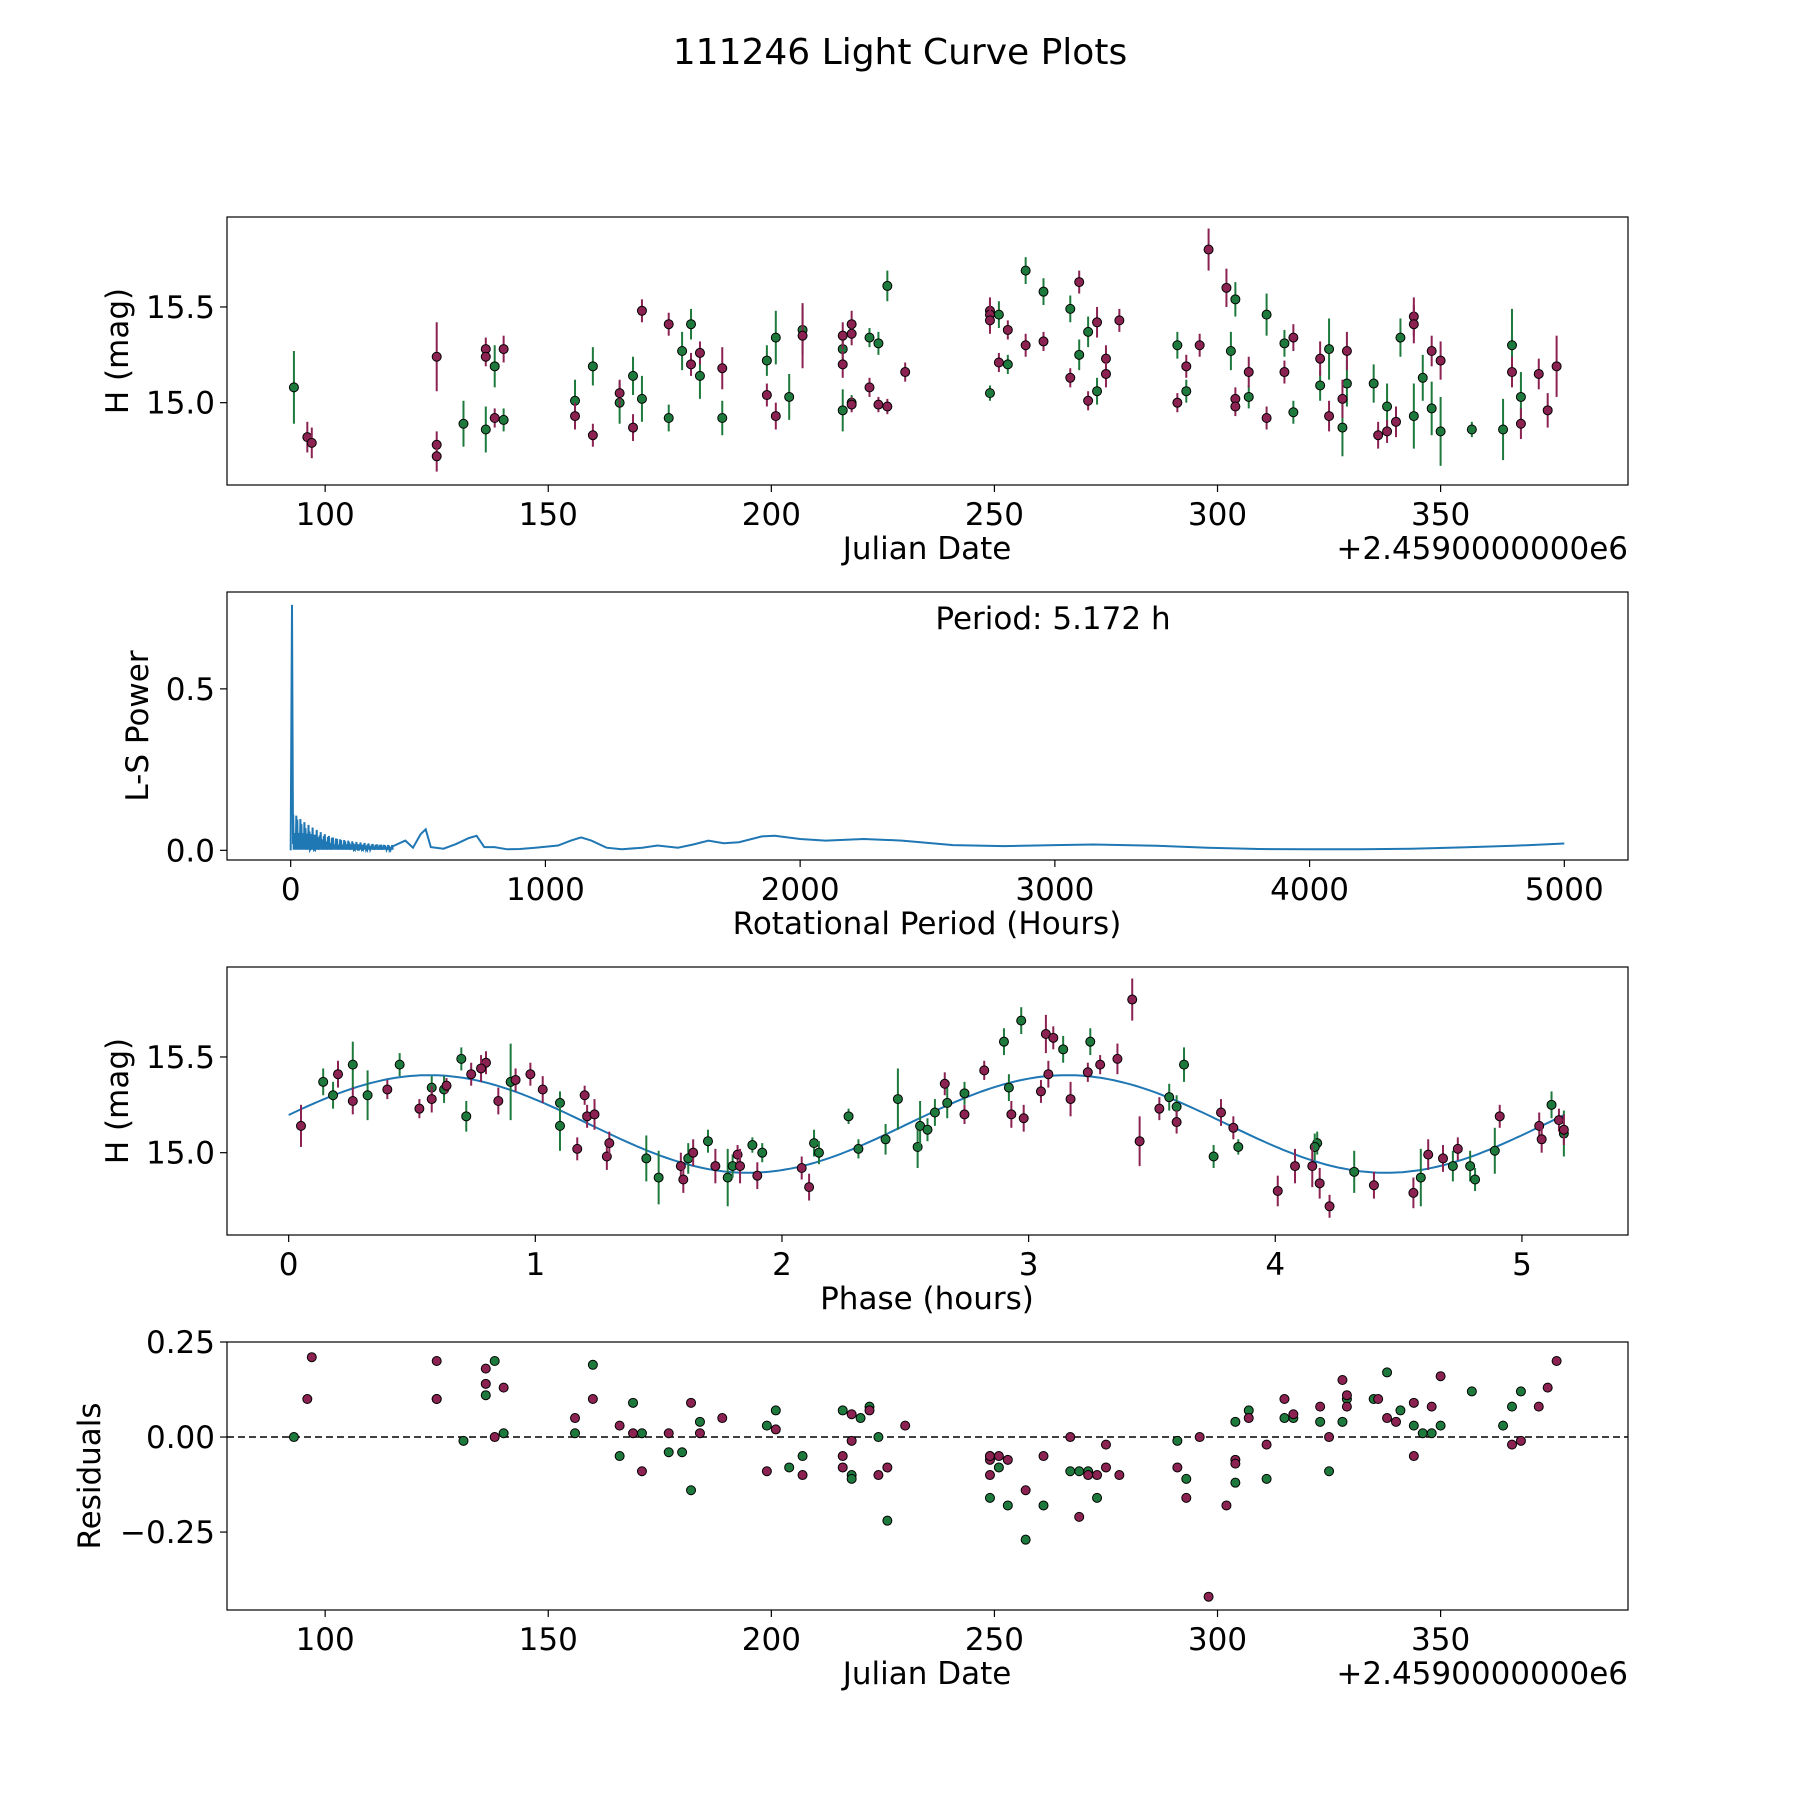  Describe the element at coordinates (548, 515) in the screenshot. I see `lightcurve-xtick-label: 150` at that location.